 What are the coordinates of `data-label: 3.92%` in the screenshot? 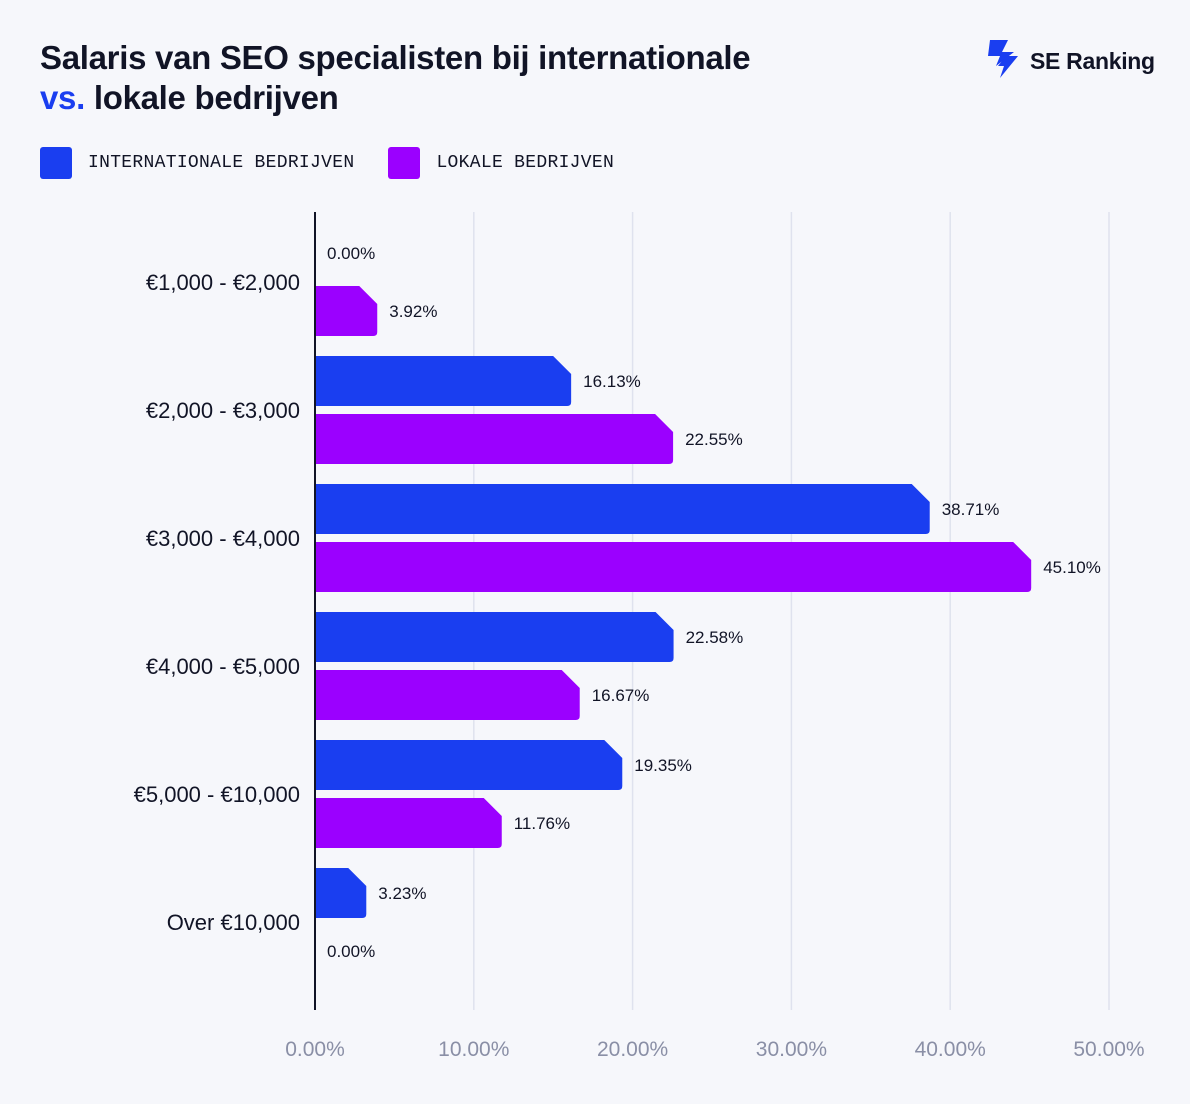 It's located at (413, 311).